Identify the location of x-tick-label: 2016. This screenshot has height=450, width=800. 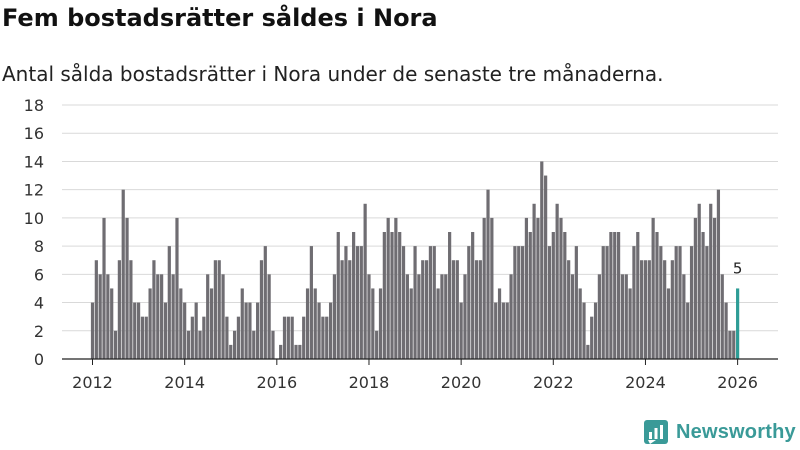
(276, 382).